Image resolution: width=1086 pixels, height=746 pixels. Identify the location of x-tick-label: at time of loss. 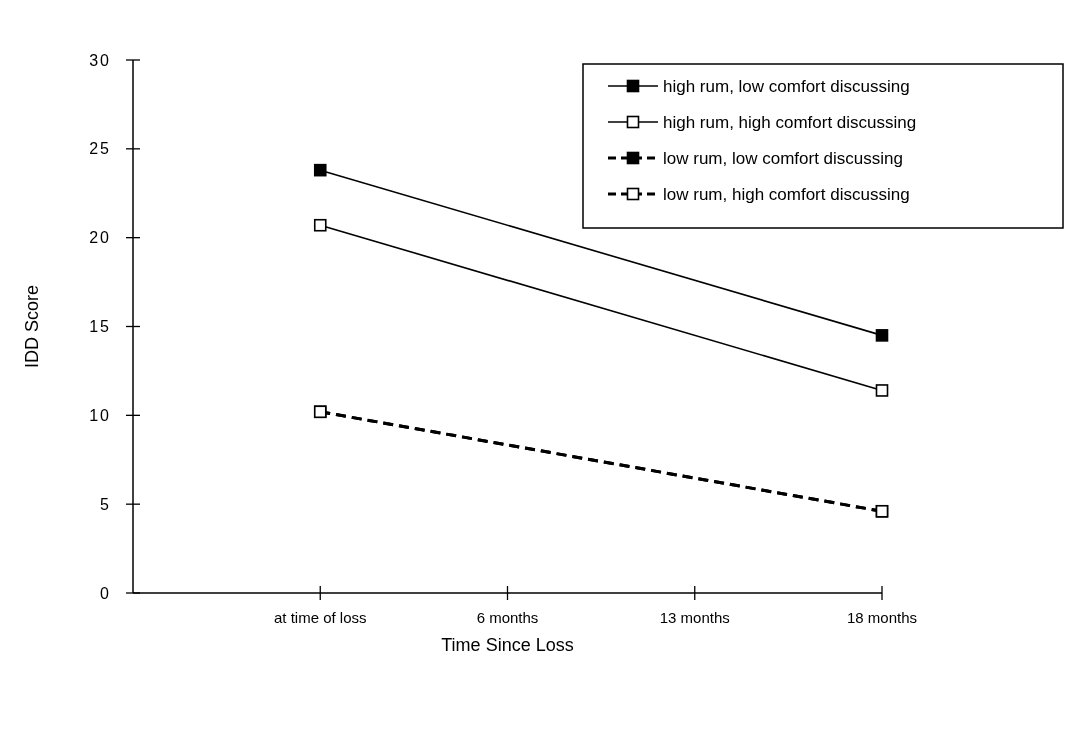
(320, 617).